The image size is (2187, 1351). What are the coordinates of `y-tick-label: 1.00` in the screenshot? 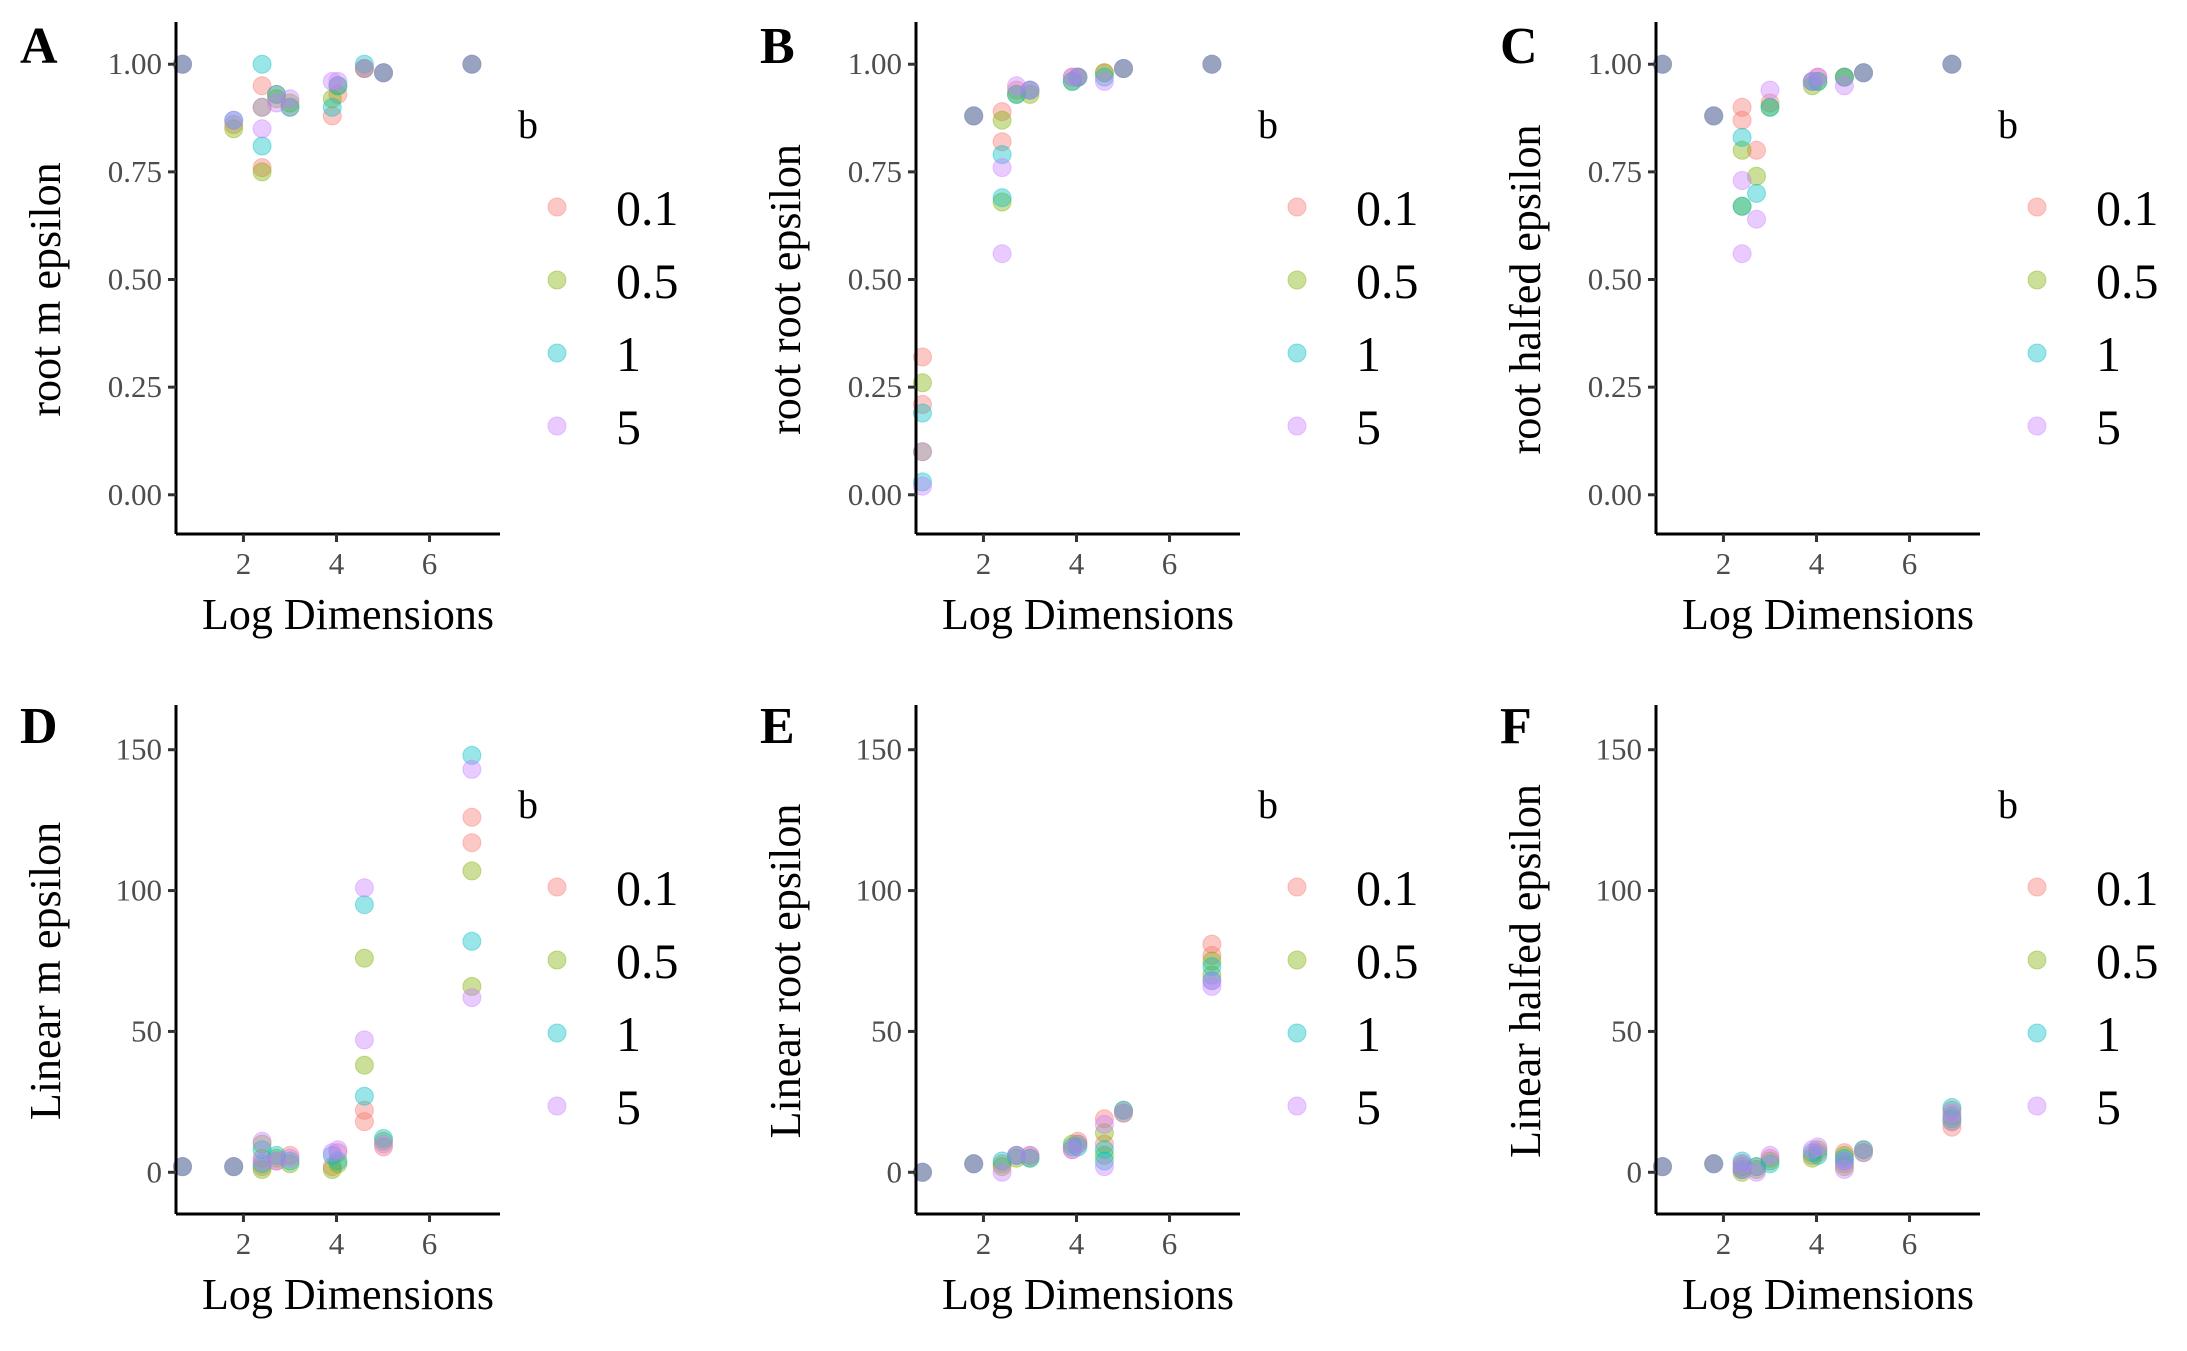 It's located at (1615, 63).